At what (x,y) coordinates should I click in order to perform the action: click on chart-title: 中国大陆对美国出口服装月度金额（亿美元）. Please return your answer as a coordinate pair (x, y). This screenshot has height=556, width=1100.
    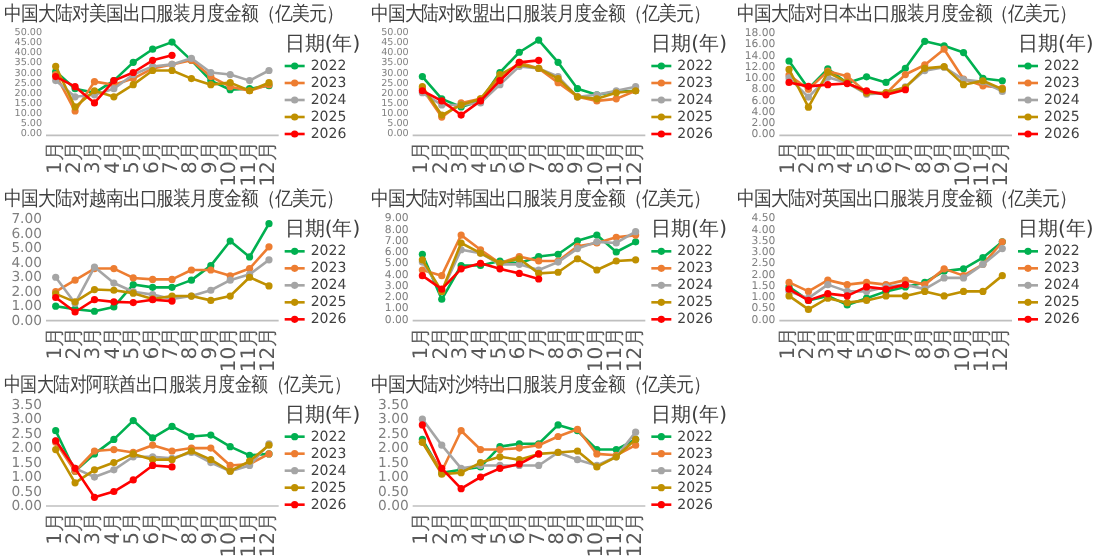
    Looking at the image, I should click on (173, 15).